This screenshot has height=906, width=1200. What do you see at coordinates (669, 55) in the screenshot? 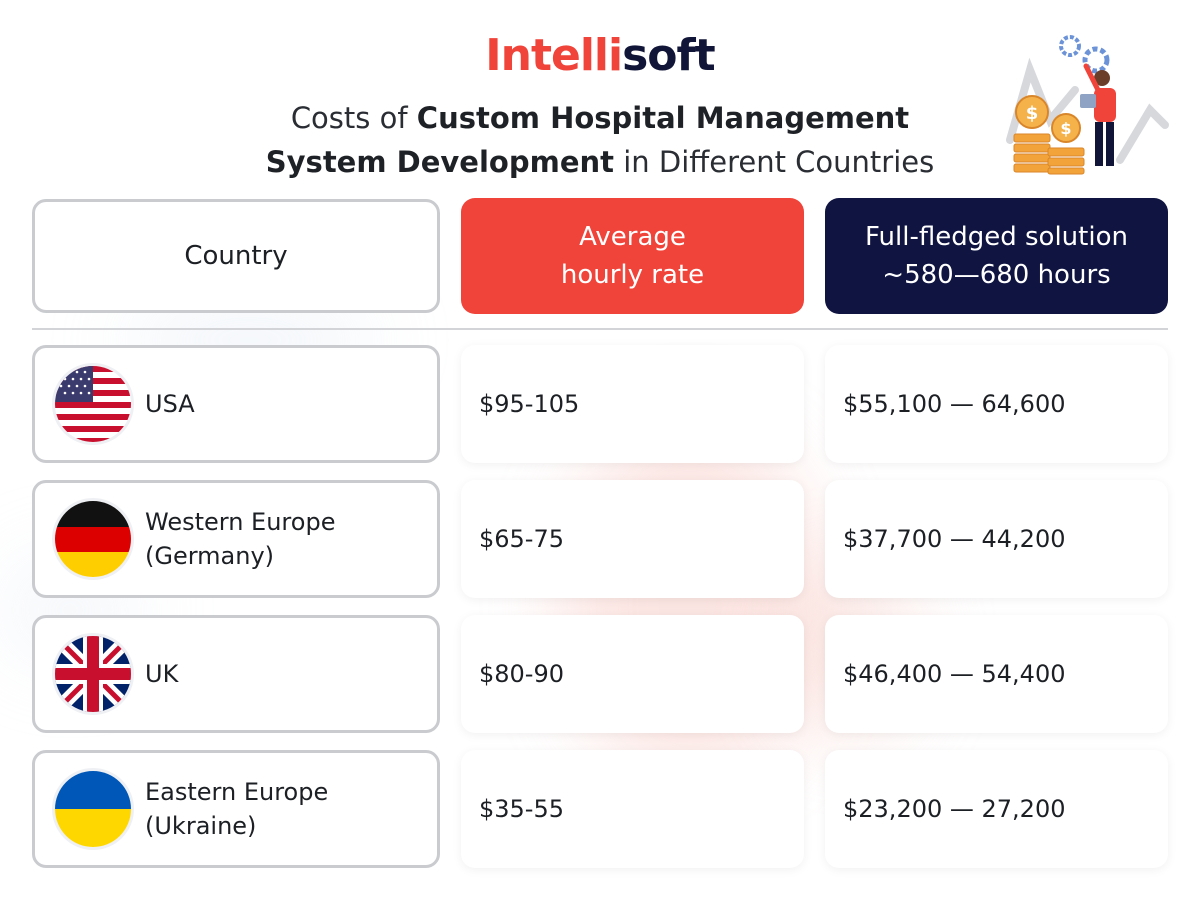
I see `brand-logo-part2: soft` at bounding box center [669, 55].